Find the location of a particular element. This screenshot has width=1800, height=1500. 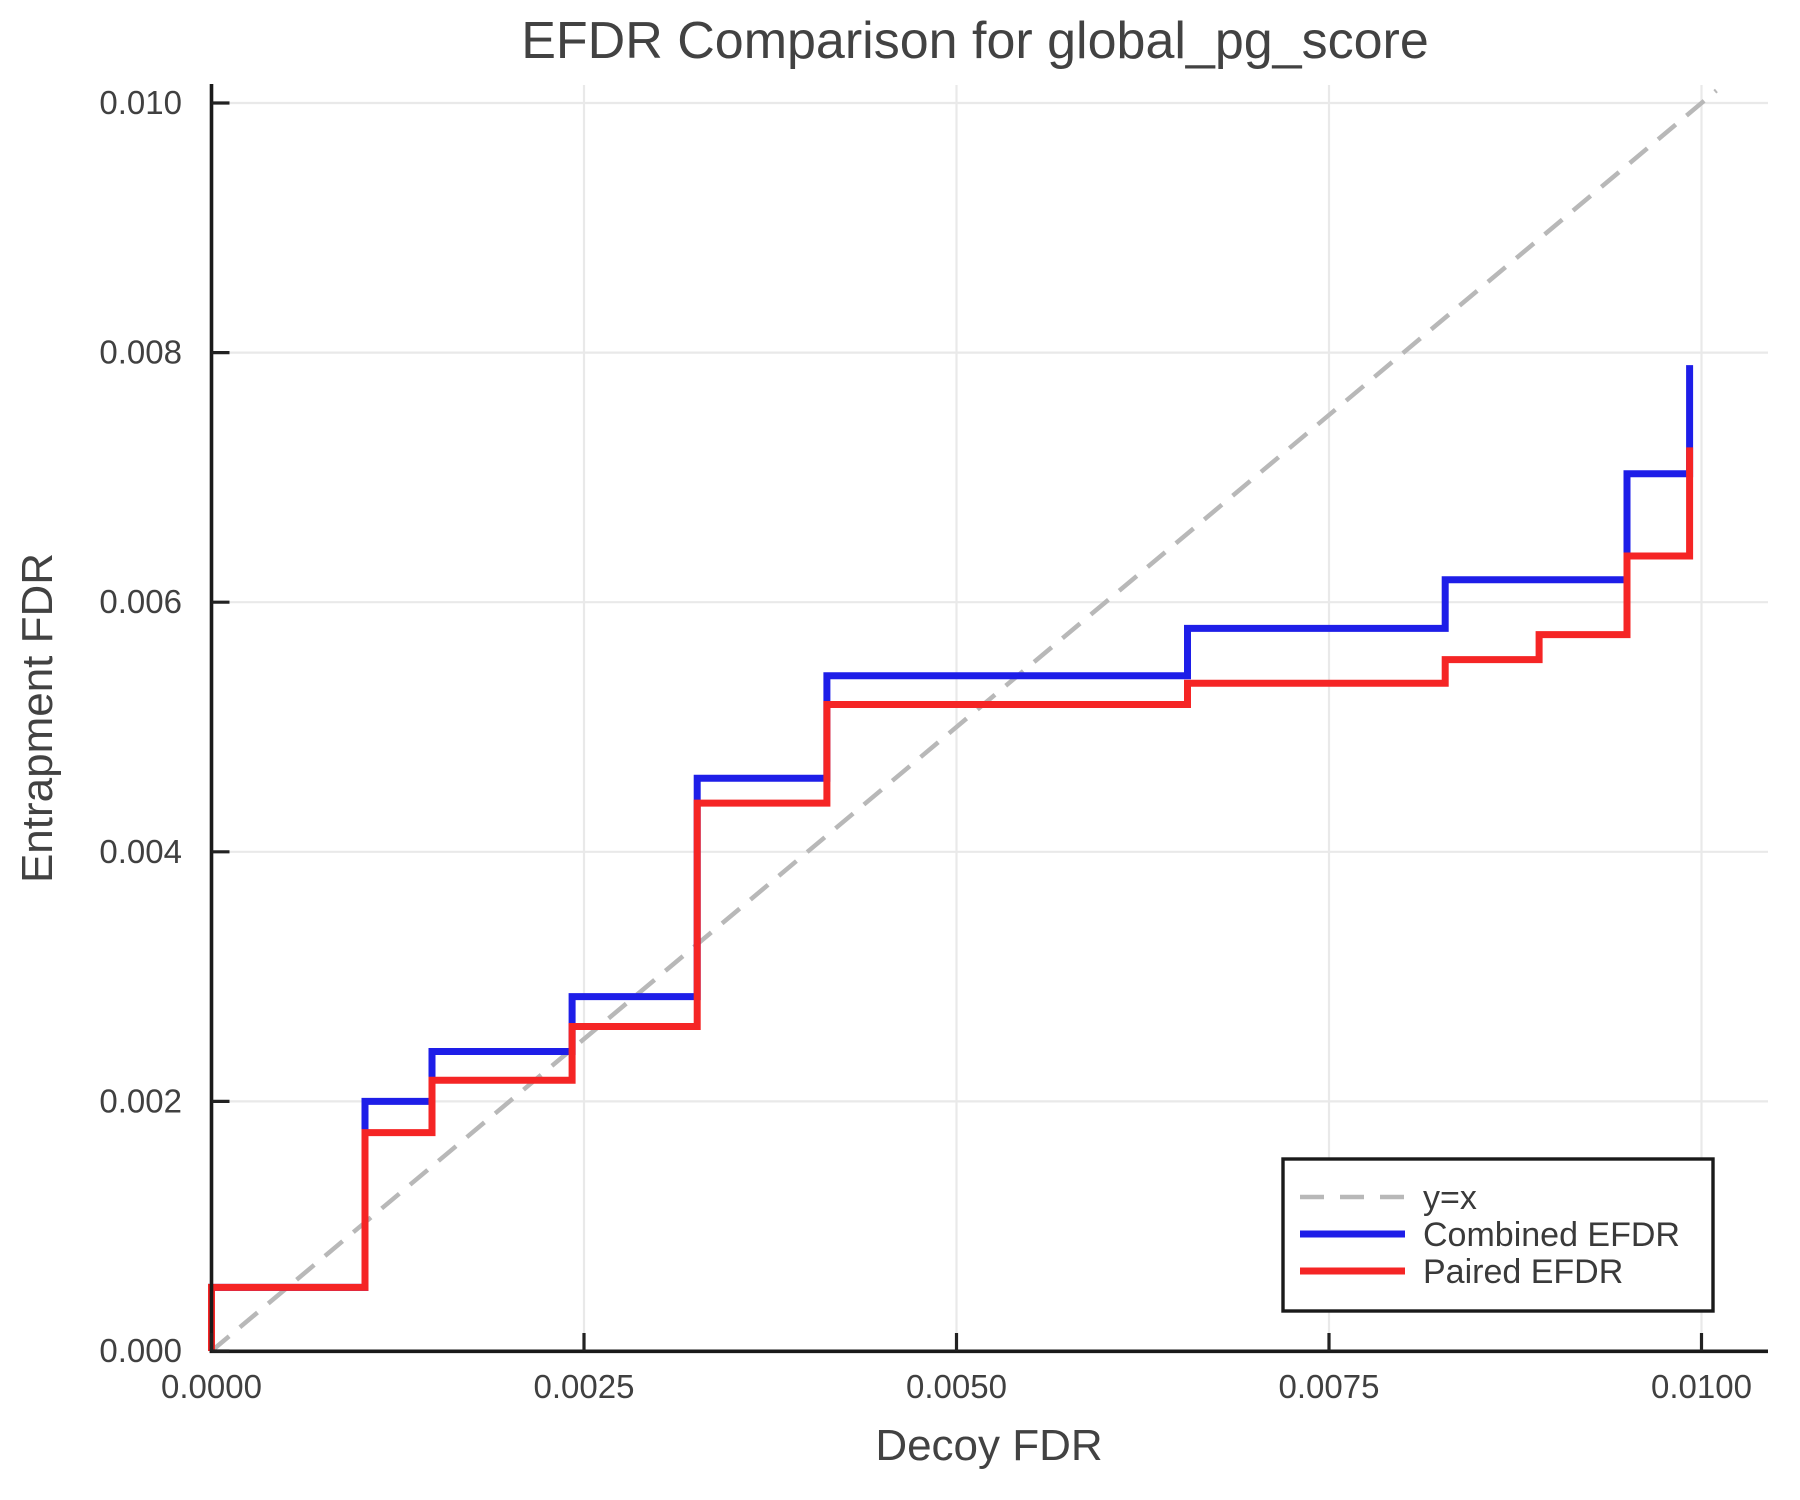

x-tick-label: 0.0050 is located at coordinates (956, 1386).